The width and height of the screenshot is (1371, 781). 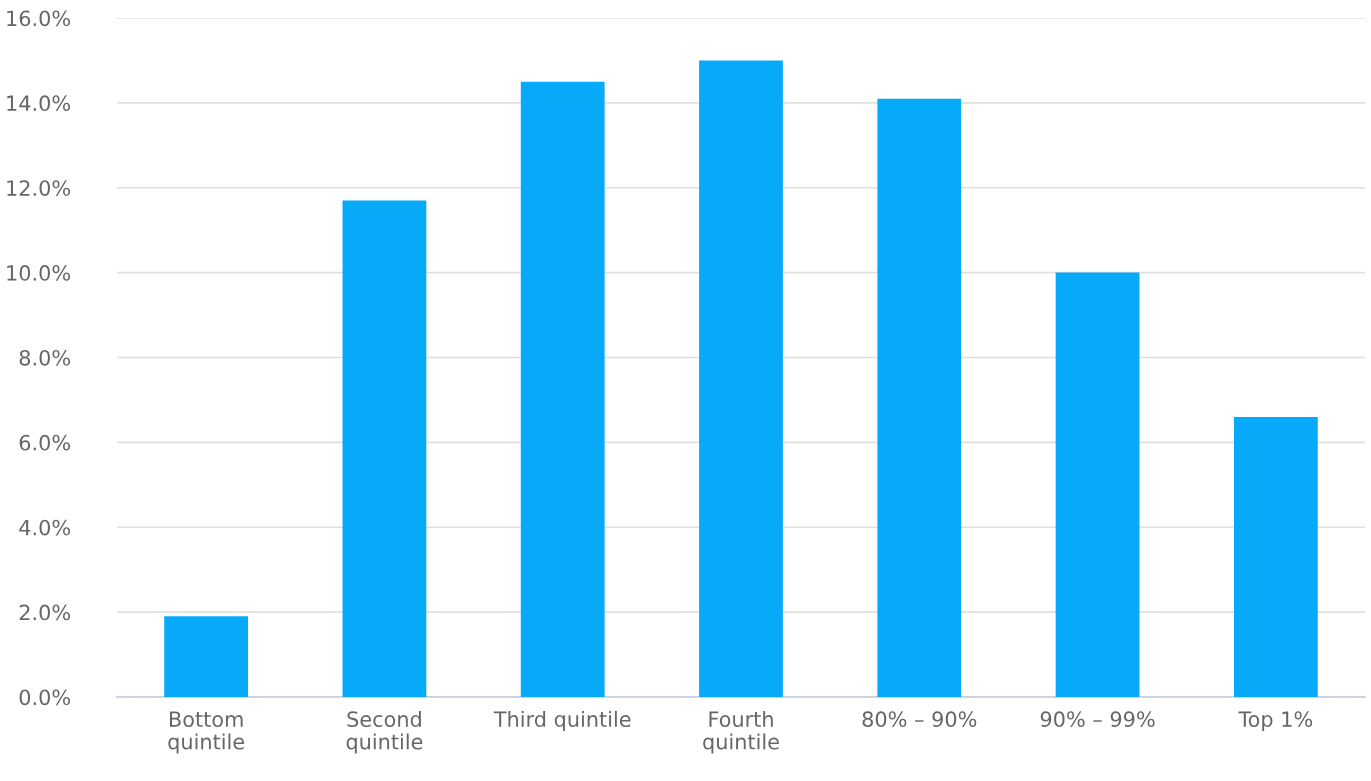 I want to click on y-tick-label: 2.0%, so click(x=45, y=612).